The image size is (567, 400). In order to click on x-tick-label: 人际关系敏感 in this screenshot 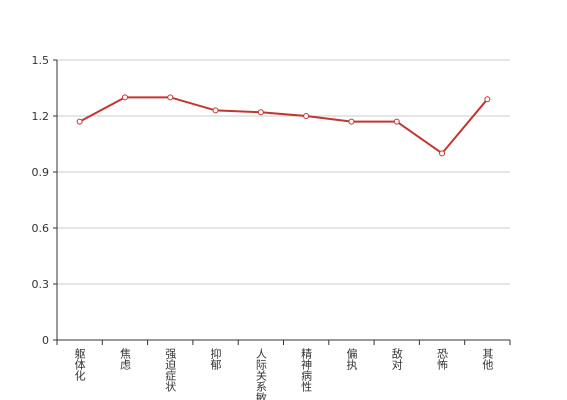, I will do `click(260, 374)`.